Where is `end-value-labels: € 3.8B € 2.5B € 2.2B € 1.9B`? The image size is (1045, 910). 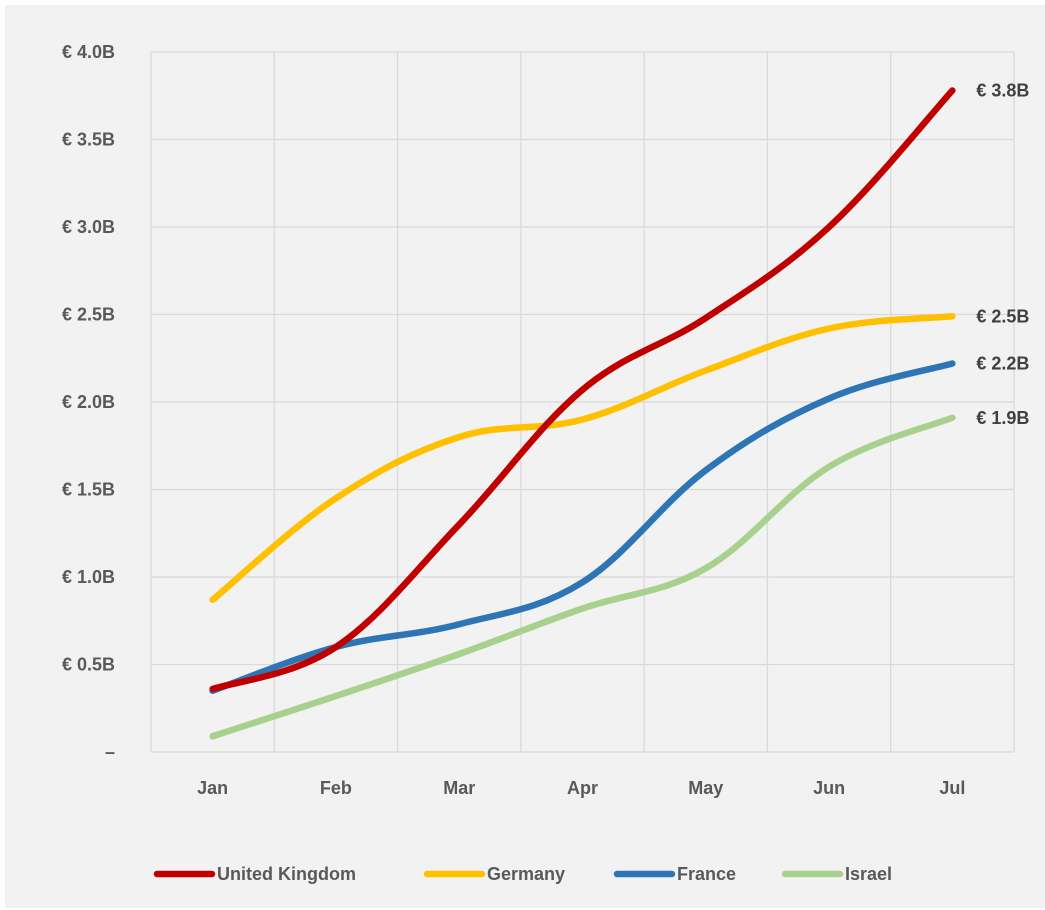
end-value-labels: € 3.8B € 2.5B € 2.2B € 1.9B is located at coordinates (1002, 254).